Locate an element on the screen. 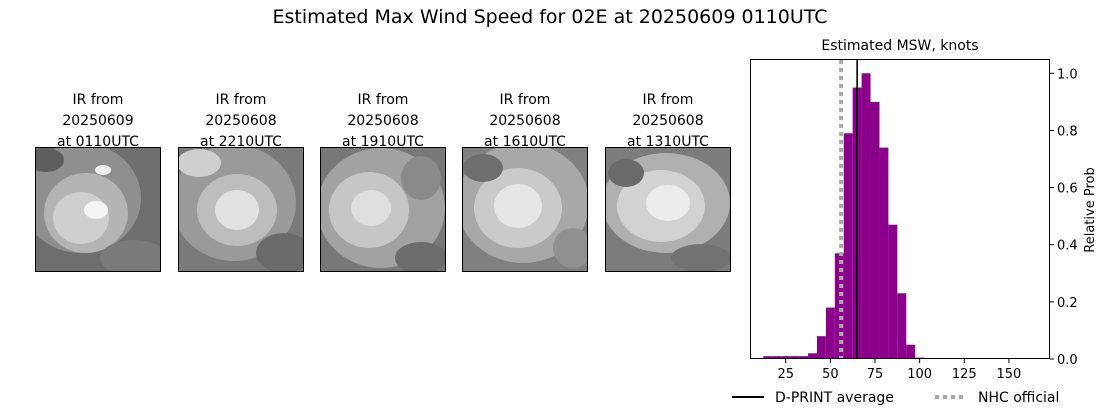 Image resolution: width=1100 pixels, height=409 pixels. x-tick-label: 50 is located at coordinates (830, 374).